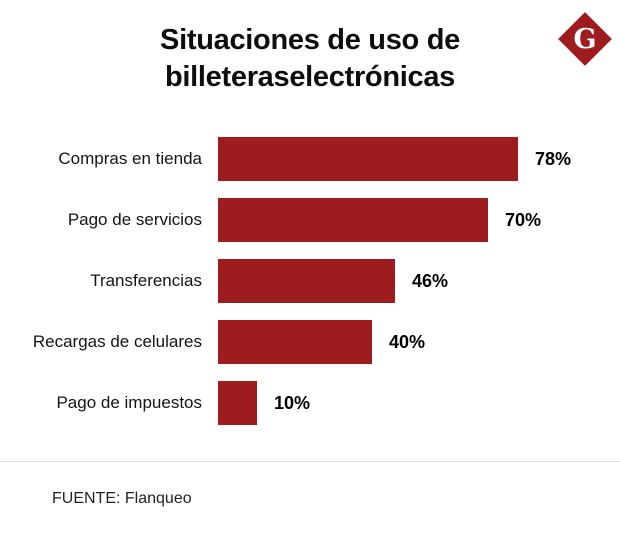  Describe the element at coordinates (430, 280) in the screenshot. I see `value-label: 46%` at that location.